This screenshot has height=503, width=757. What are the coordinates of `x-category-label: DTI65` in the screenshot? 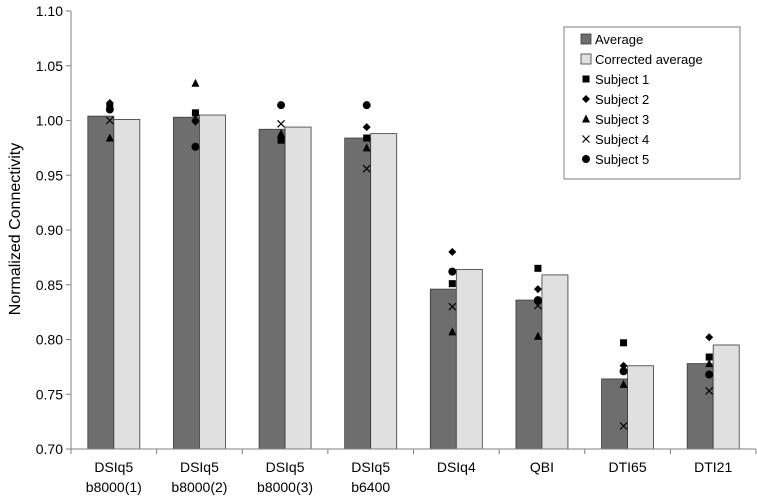 It's located at (628, 467).